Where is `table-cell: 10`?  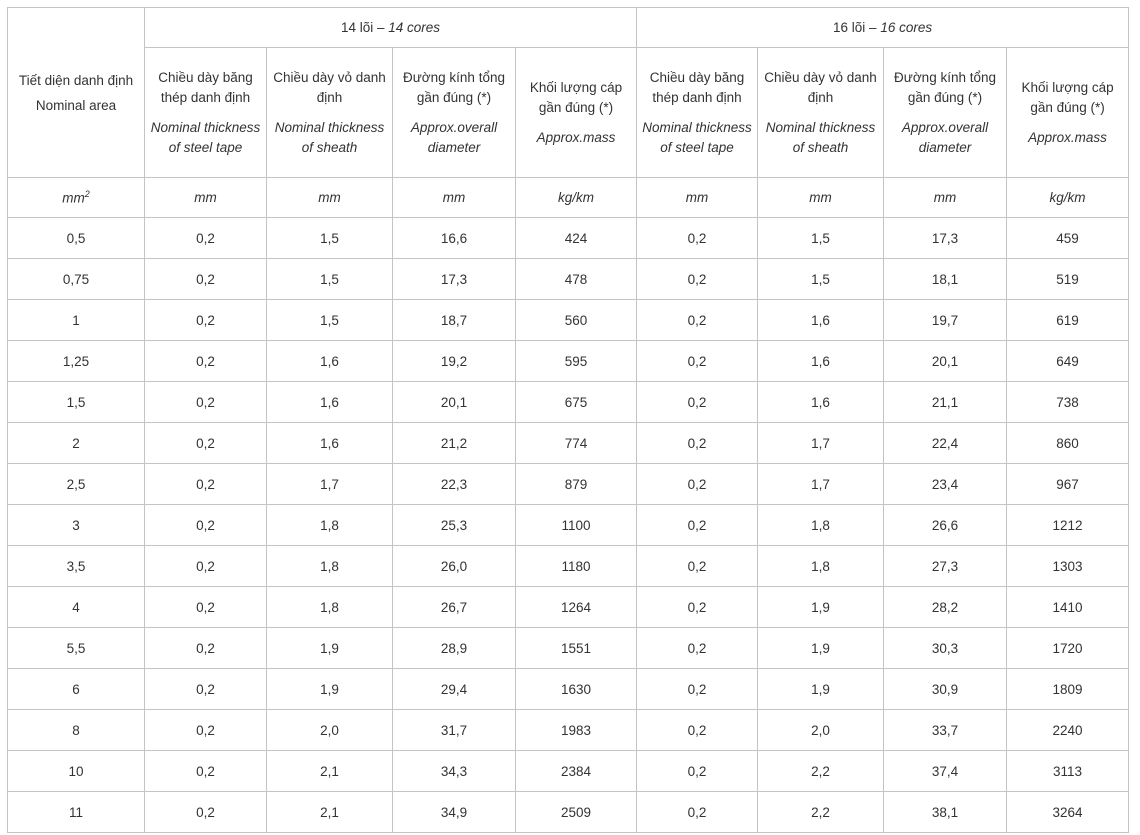
table-cell: 10 is located at coordinates (76, 771).